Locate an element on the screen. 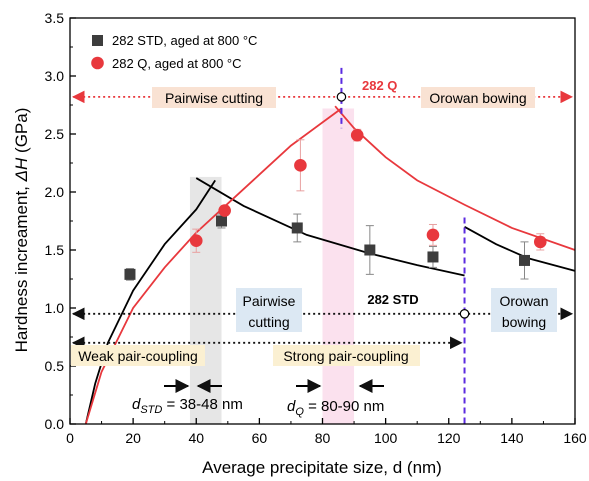 The width and height of the screenshot is (589, 481). dstd-value: = 38-48 nm is located at coordinates (202, 404).